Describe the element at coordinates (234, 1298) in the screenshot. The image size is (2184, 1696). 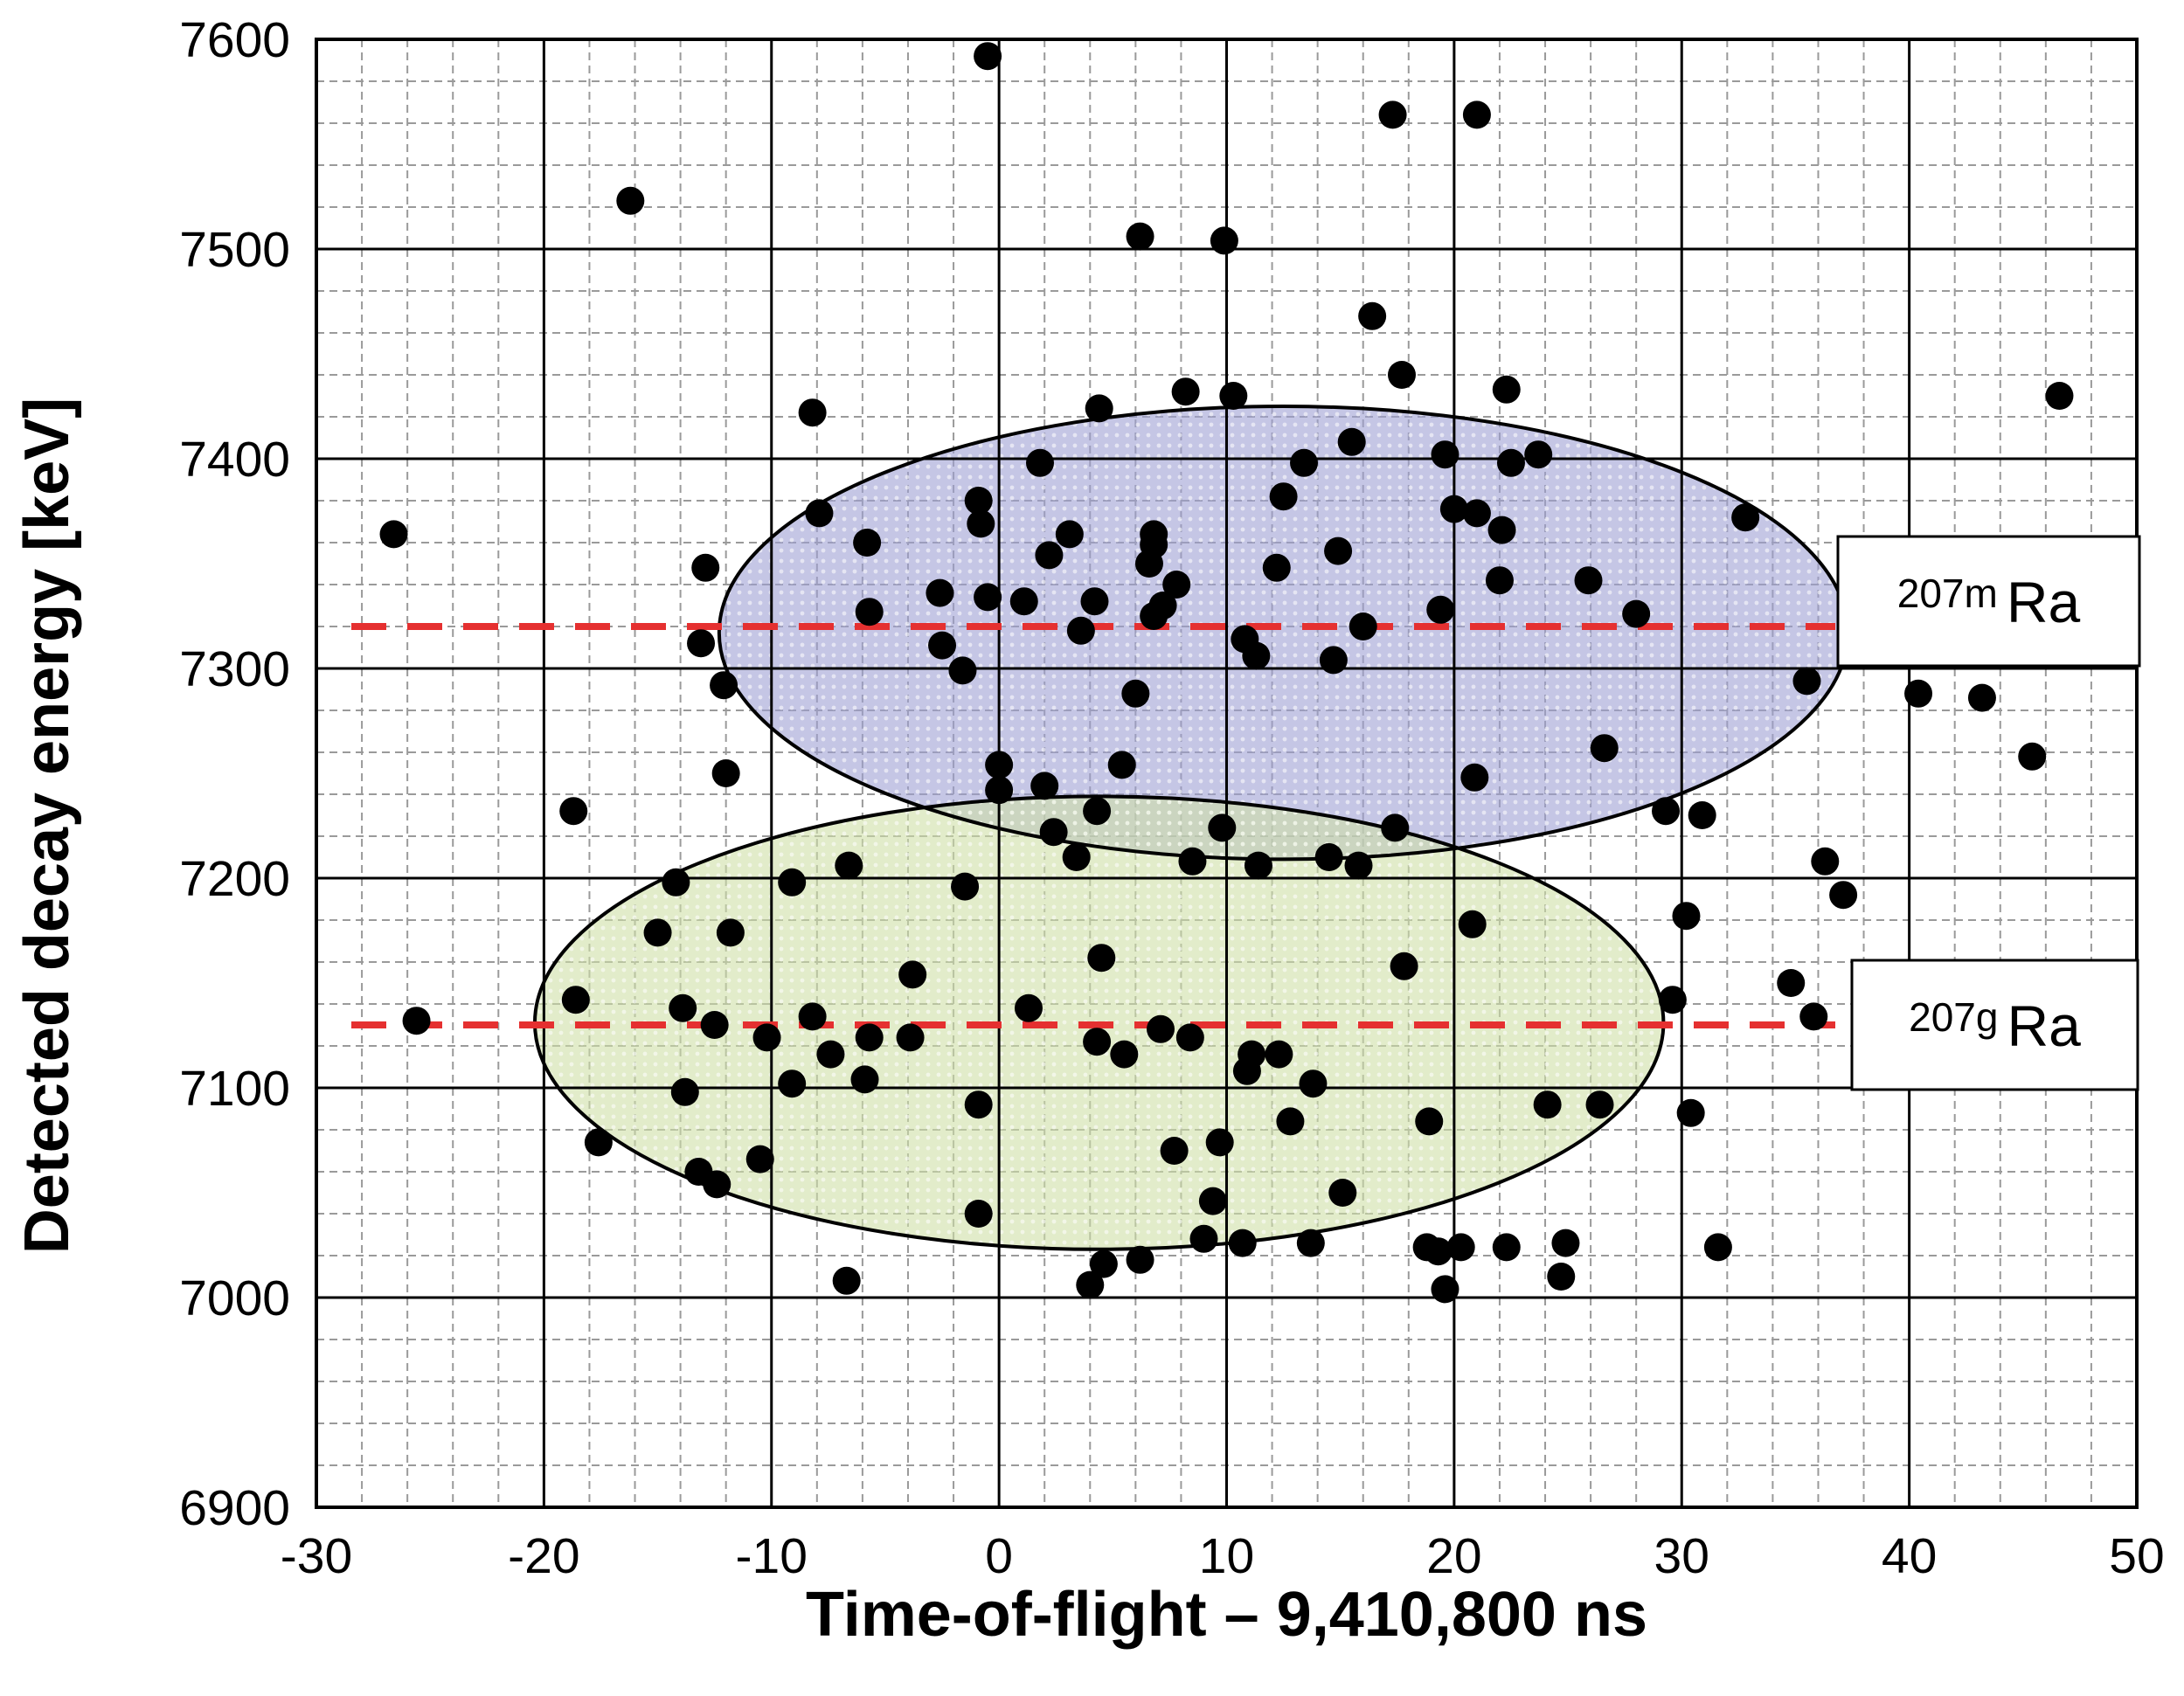
I see `y-tick-label: 7000` at that location.